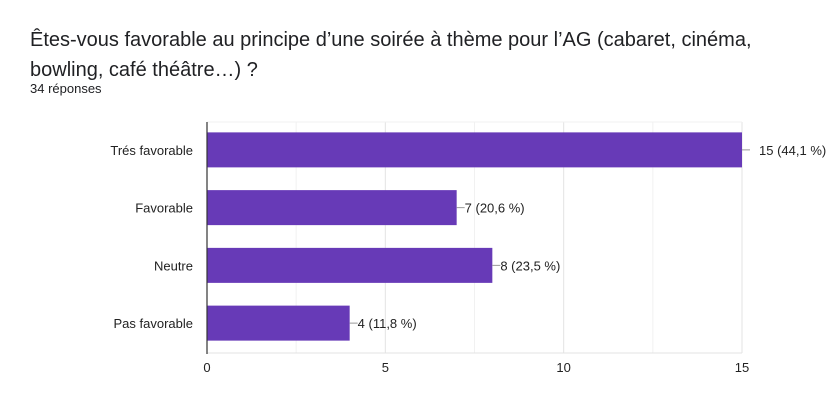 This screenshot has height=419, width=826. Describe the element at coordinates (66, 88) in the screenshot. I see `response-count: 34 réponses` at that location.